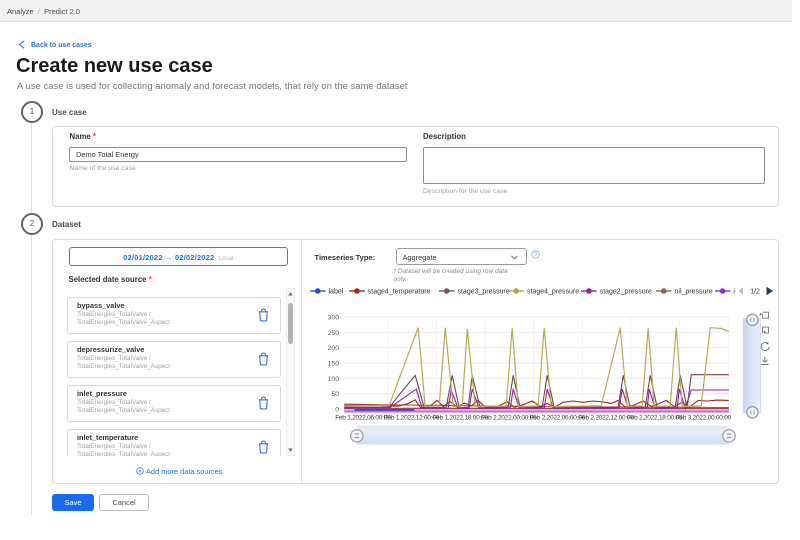  Describe the element at coordinates (333, 348) in the screenshot. I see `svg-text: 200` at that location.